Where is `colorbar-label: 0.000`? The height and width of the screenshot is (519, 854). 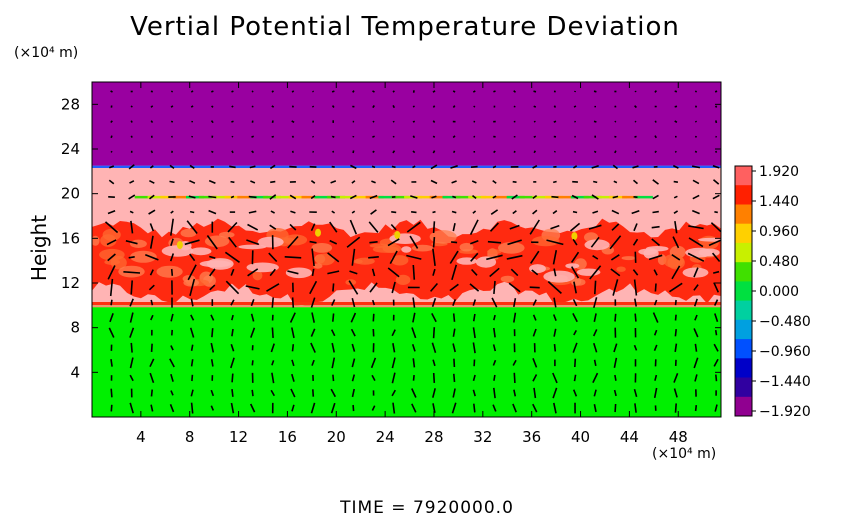
colorbar-label: 0.000 is located at coordinates (779, 292).